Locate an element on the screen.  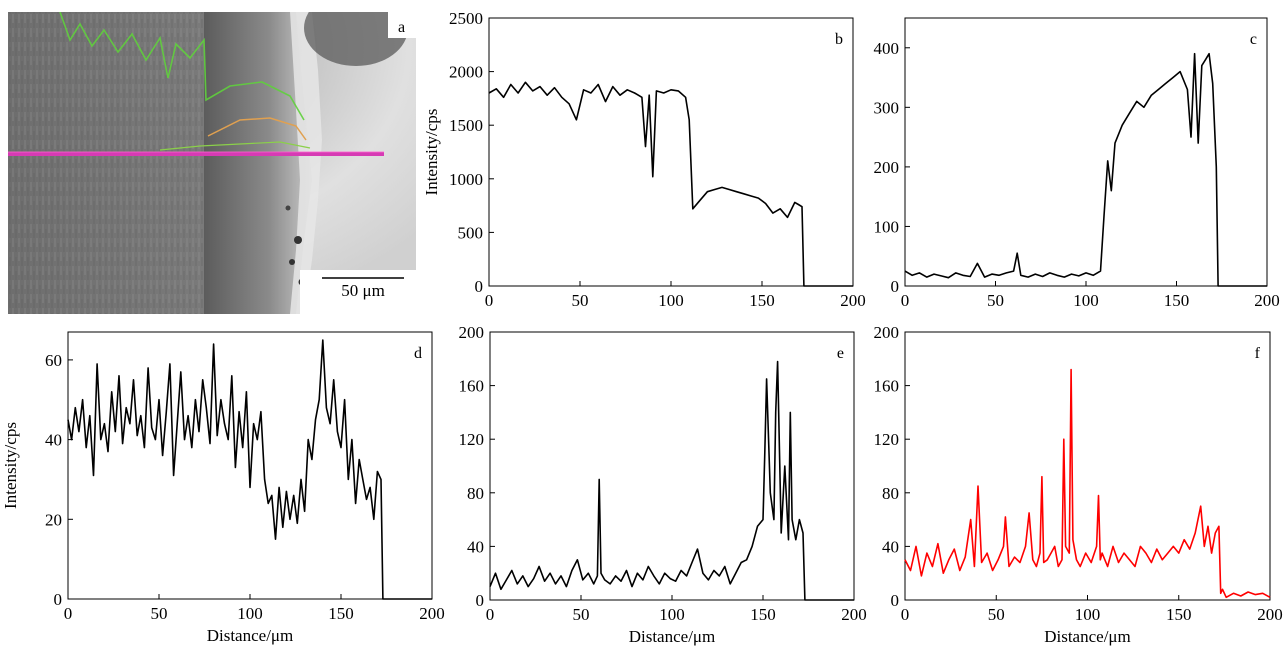
chart-b-x-tick-label: 200 is located at coordinates (853, 300).